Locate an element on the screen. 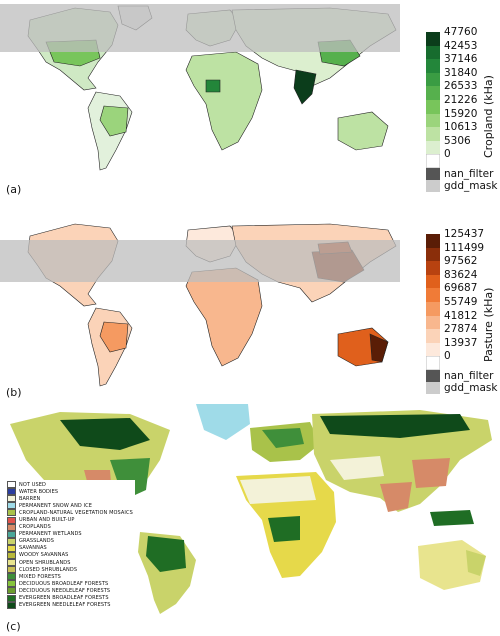 The image size is (500, 636). colorbar-tick-label: 37146 is located at coordinates (461, 59).